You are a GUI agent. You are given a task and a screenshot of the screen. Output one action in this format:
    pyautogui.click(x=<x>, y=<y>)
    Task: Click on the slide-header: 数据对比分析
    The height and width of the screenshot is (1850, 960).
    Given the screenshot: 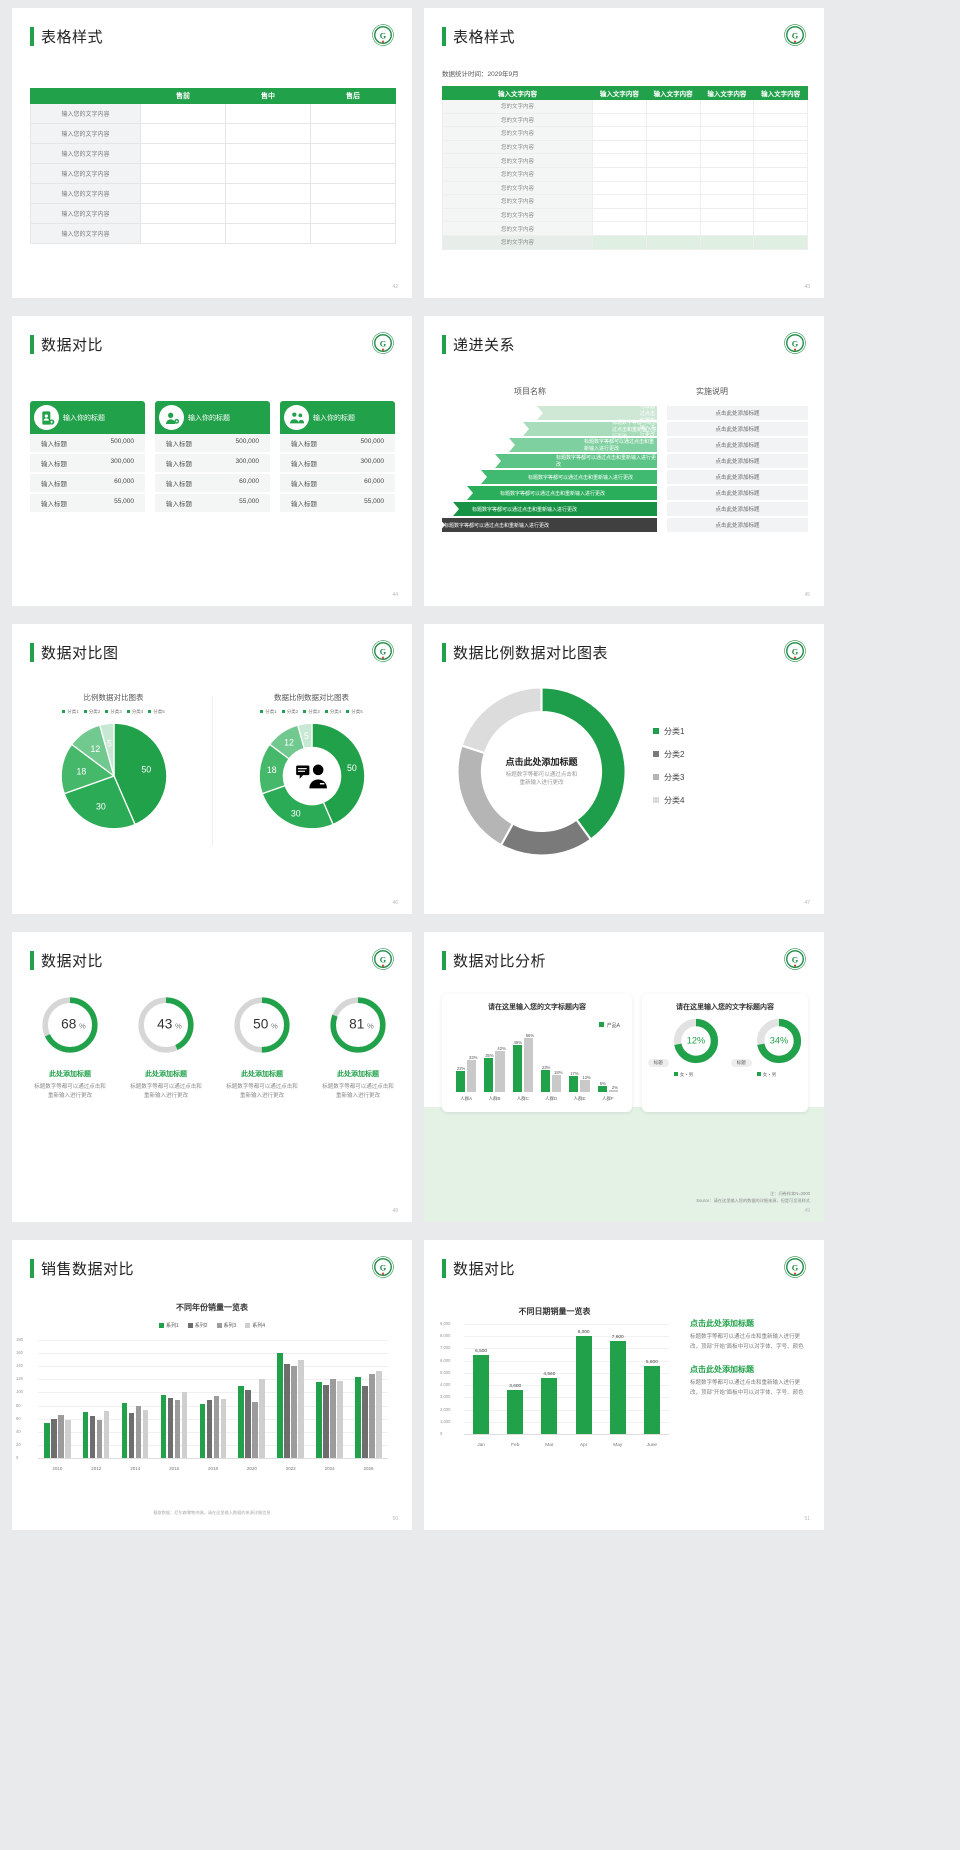 What is the action you would take?
    pyautogui.click(x=494, y=960)
    